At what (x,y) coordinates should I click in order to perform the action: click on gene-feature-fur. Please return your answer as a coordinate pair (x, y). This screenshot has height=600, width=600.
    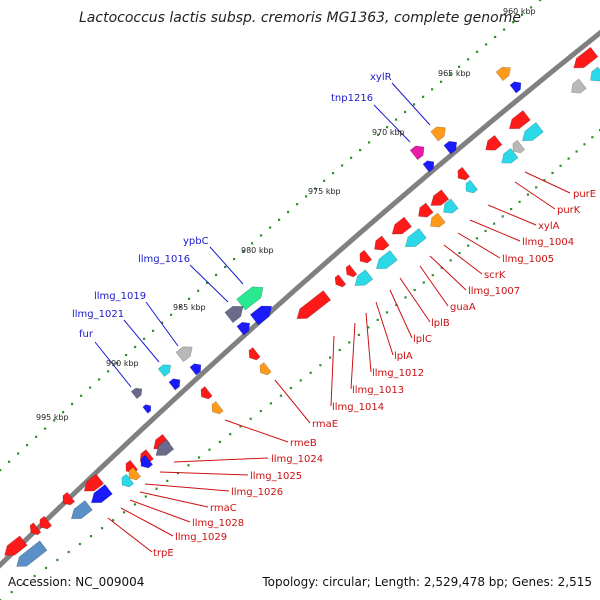
    Looking at the image, I should click on (136, 393).